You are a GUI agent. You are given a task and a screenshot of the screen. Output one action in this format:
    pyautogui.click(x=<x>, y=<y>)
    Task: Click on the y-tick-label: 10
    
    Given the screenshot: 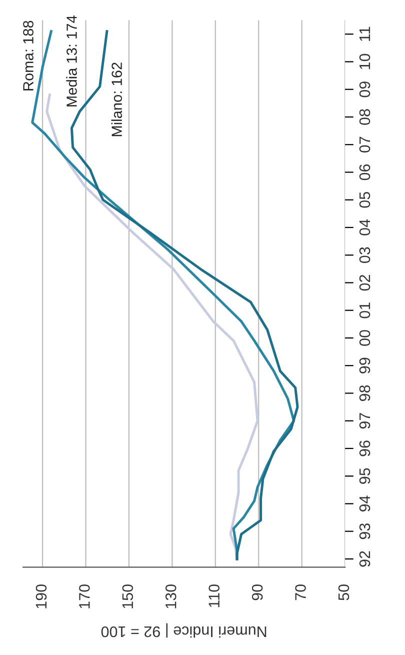 What is the action you would take?
    pyautogui.click(x=364, y=62)
    